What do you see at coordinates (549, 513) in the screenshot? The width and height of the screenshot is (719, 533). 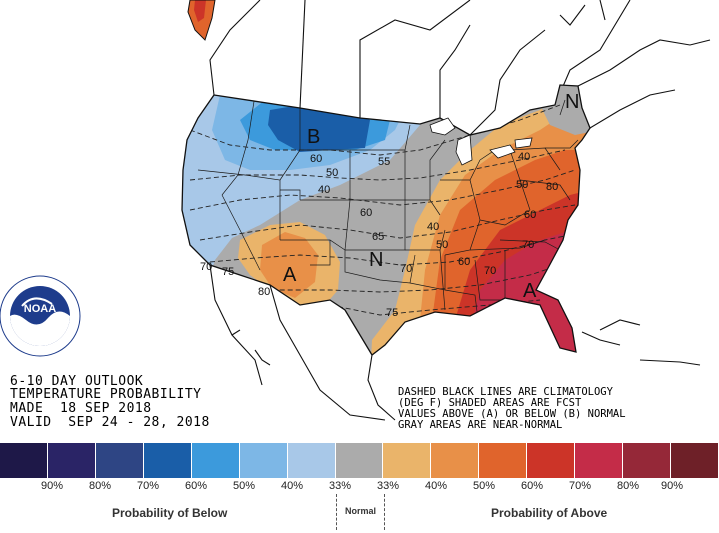 I see `above-caption: Probability of Above` at bounding box center [549, 513].